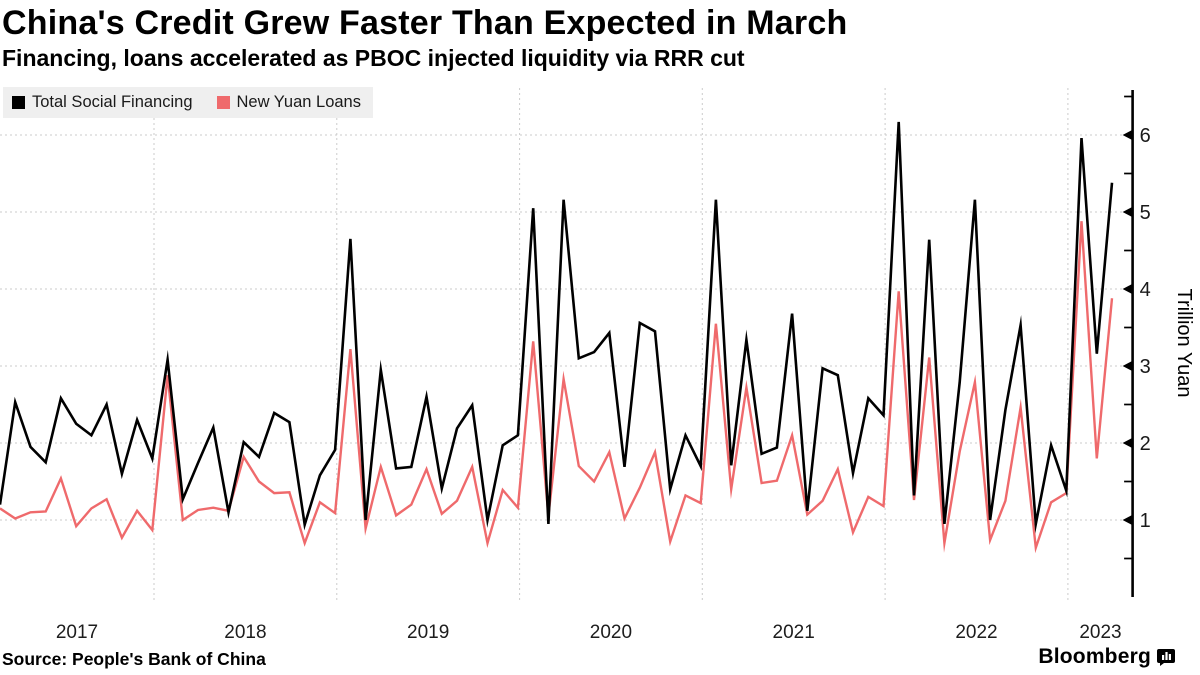 The image size is (1200, 675). Describe the element at coordinates (1136, 343) in the screenshot. I see `y-axis: 1 2 3 4 5 6` at that location.